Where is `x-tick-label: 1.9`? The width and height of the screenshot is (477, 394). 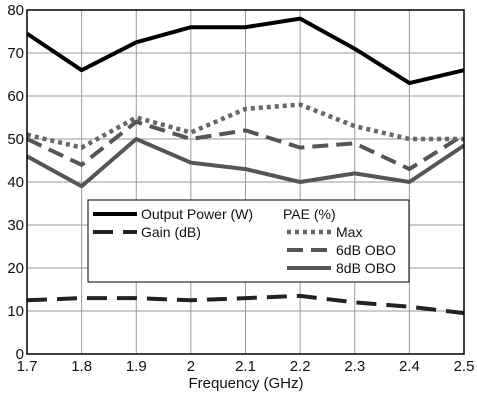 x-tick-label: 1.9 is located at coordinates (136, 366).